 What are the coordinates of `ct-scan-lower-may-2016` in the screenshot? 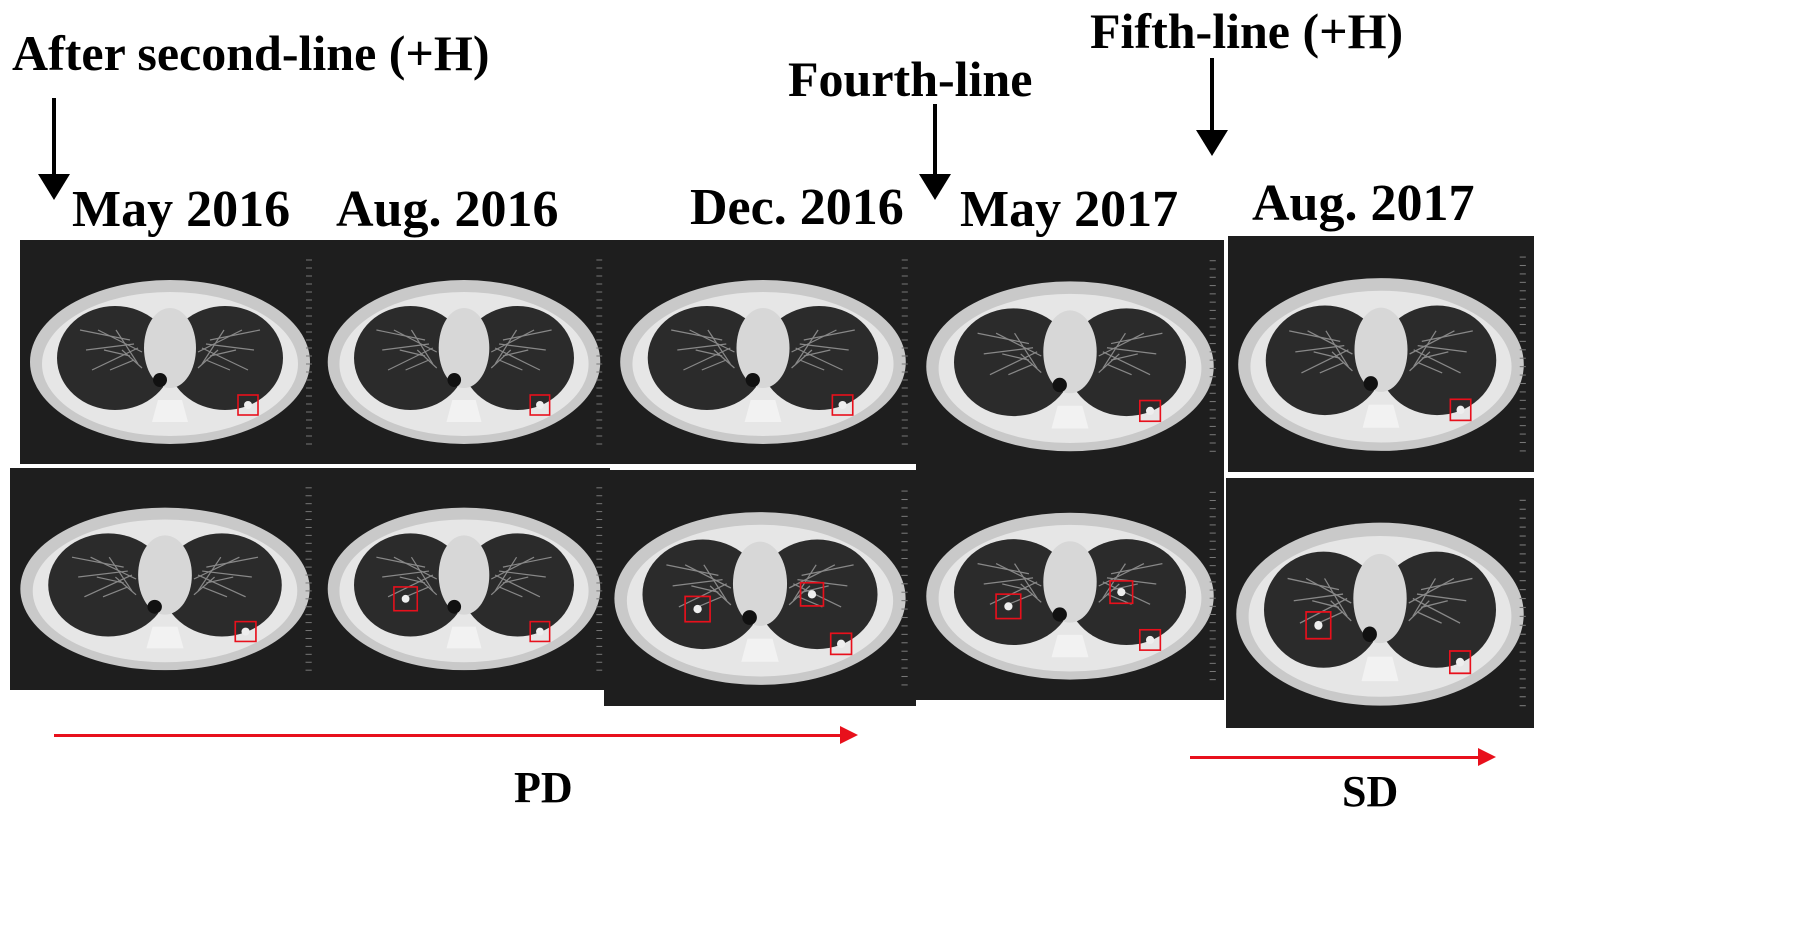 It's located at (165, 579).